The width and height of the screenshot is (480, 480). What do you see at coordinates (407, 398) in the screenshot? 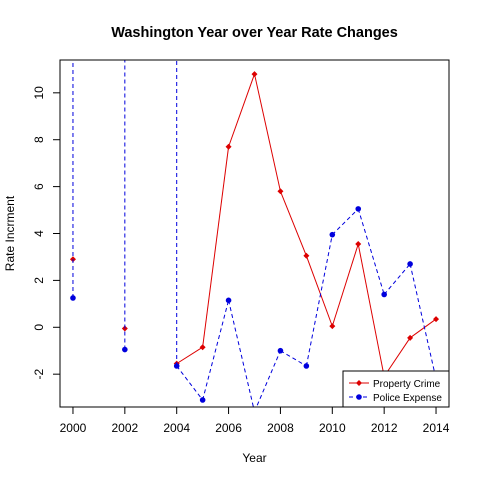
I see `legend-label-police-expense: Police Expense` at bounding box center [407, 398].